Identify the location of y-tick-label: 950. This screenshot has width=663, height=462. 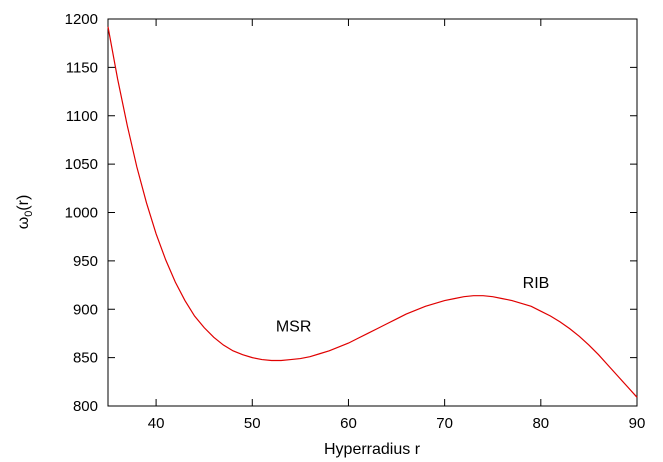
(85, 261).